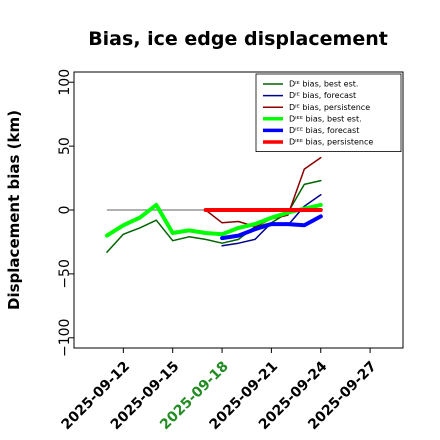  I want to click on legend-frame, so click(328, 112).